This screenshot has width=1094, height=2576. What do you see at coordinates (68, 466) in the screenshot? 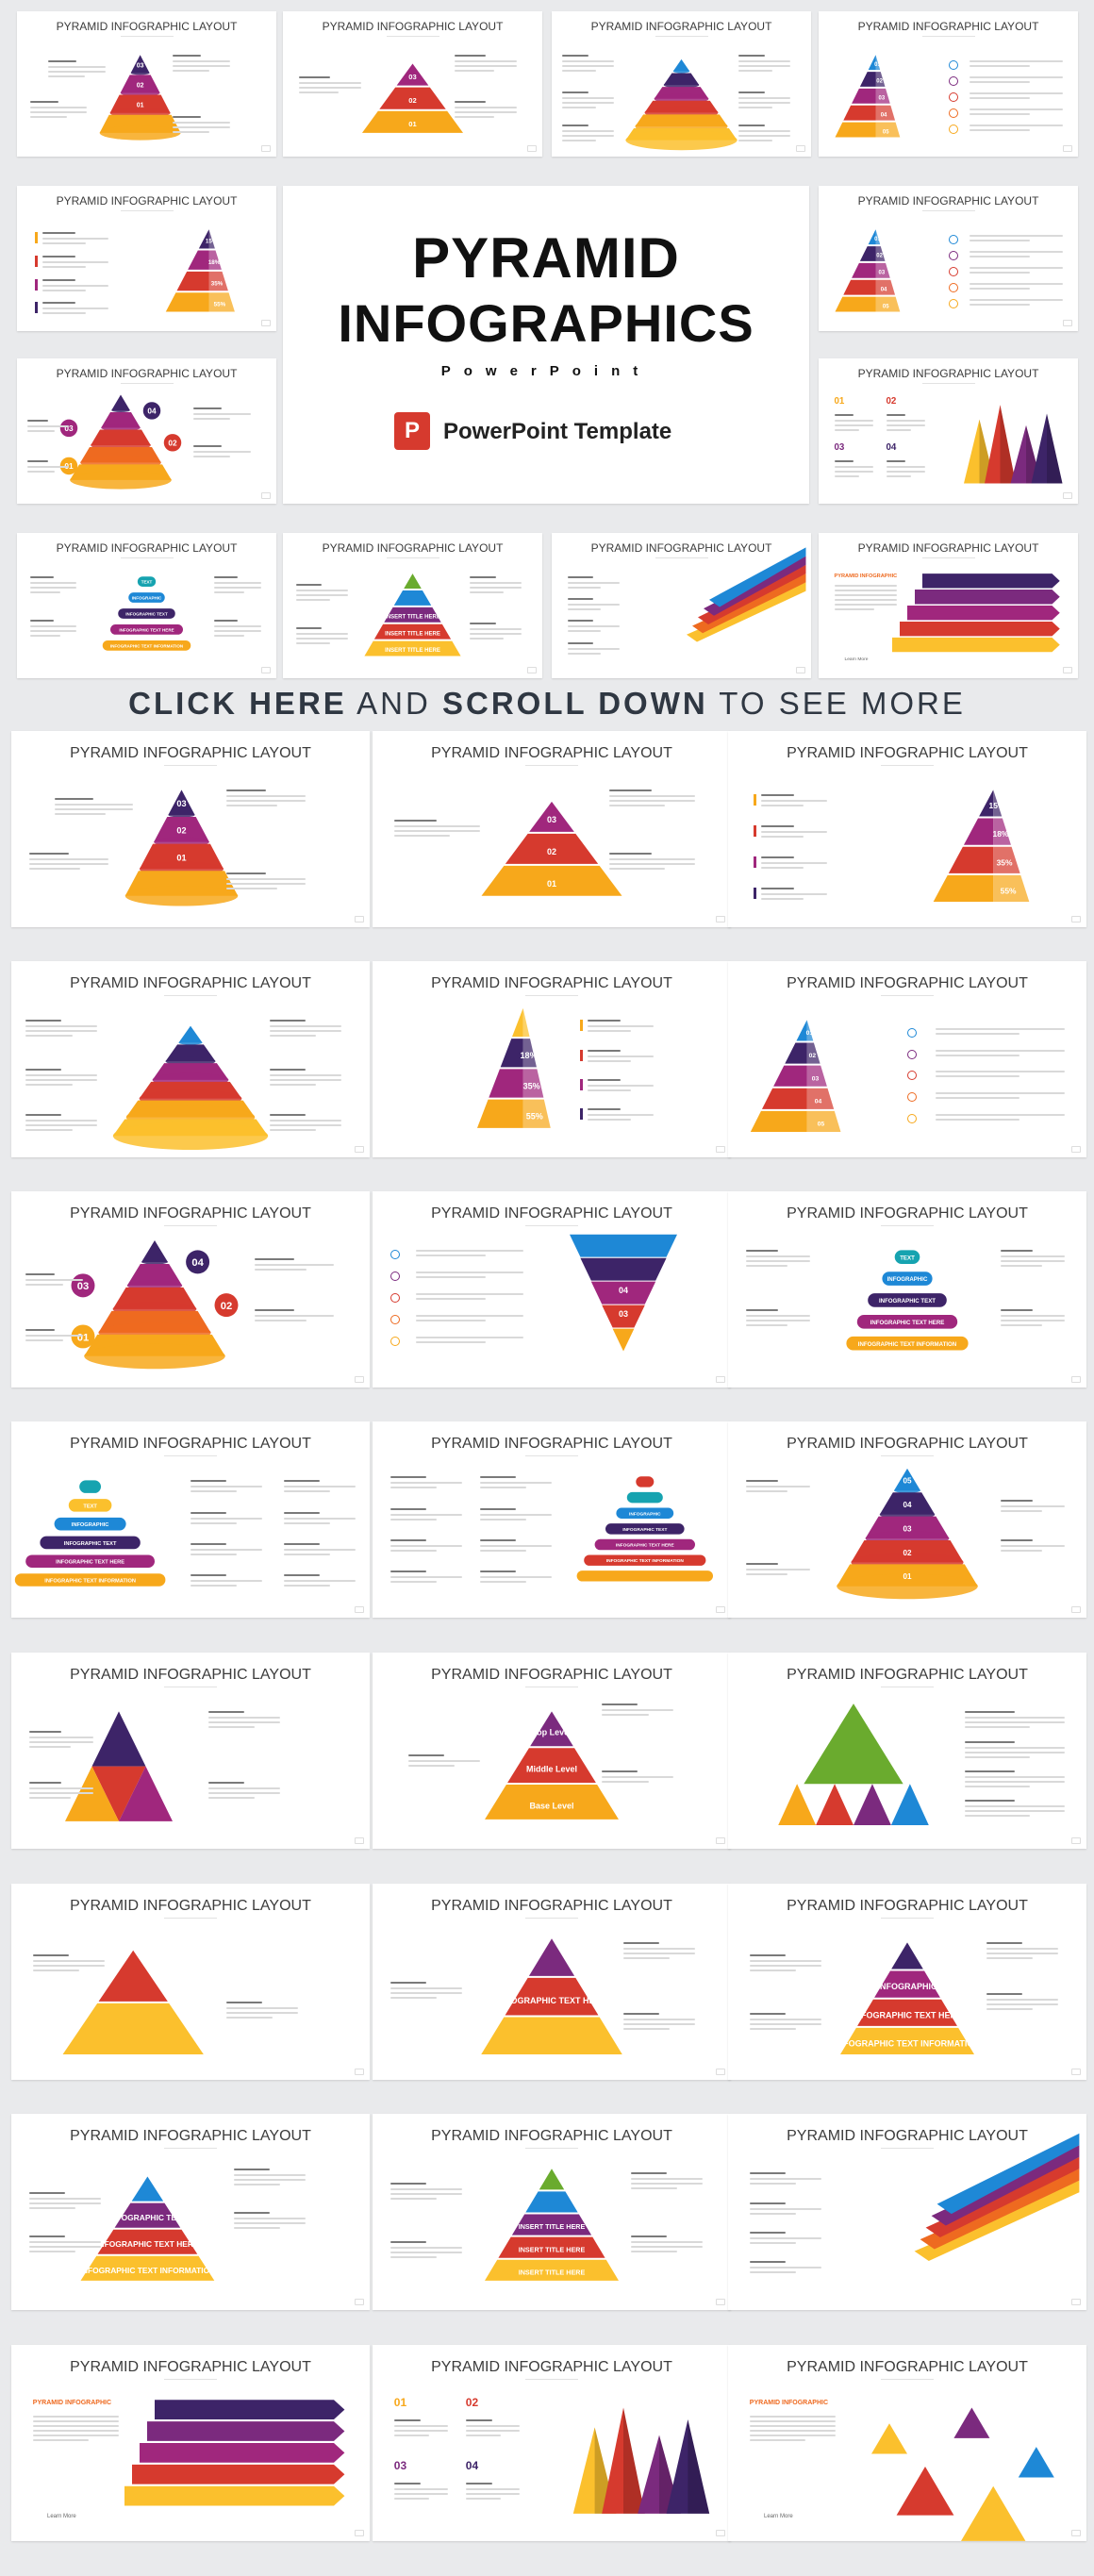
I see `number-badge` at bounding box center [68, 466].